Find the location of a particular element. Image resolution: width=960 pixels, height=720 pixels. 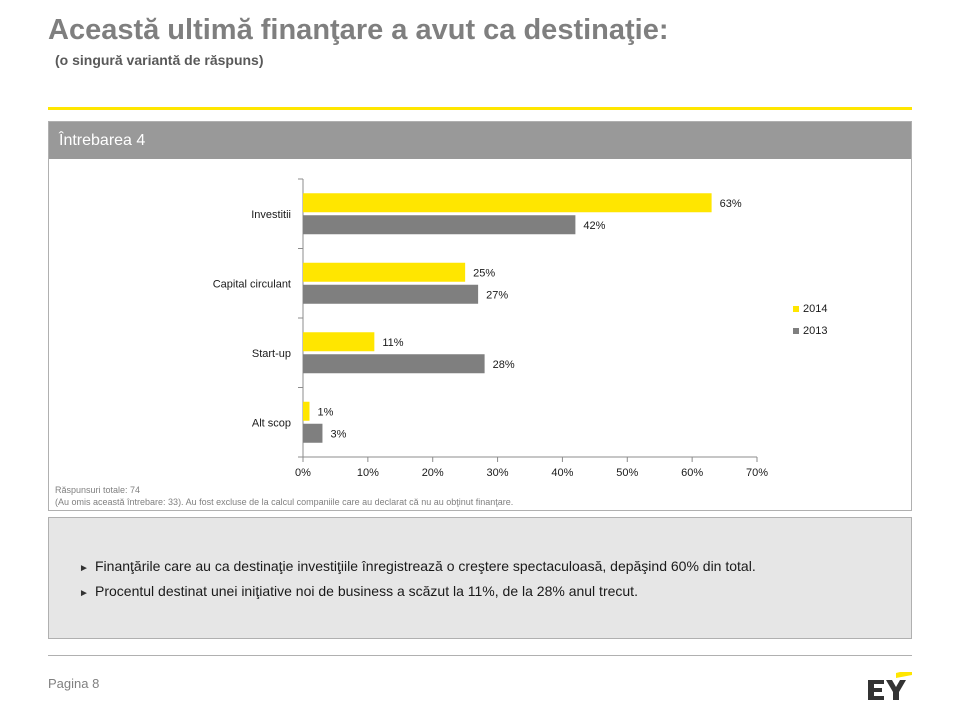

x-tick-label: 70% is located at coordinates (757, 473).